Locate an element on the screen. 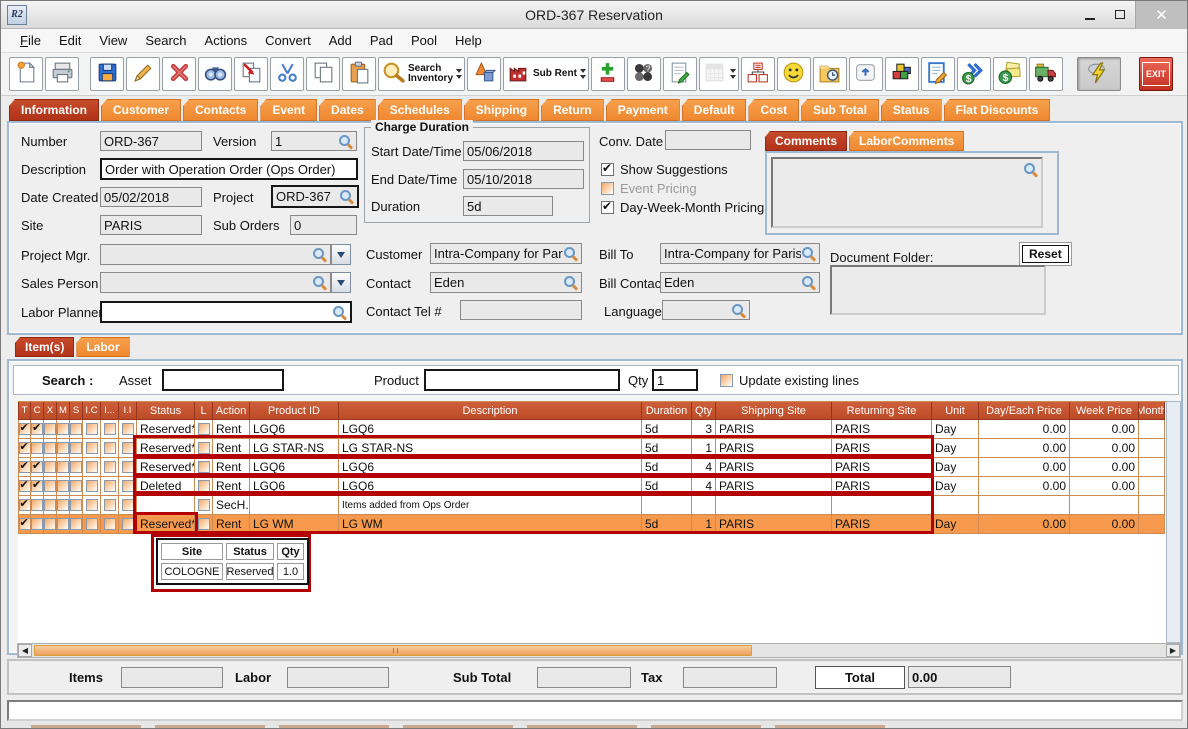 Image resolution: width=1188 pixels, height=729 pixels. save-button is located at coordinates (107, 74).